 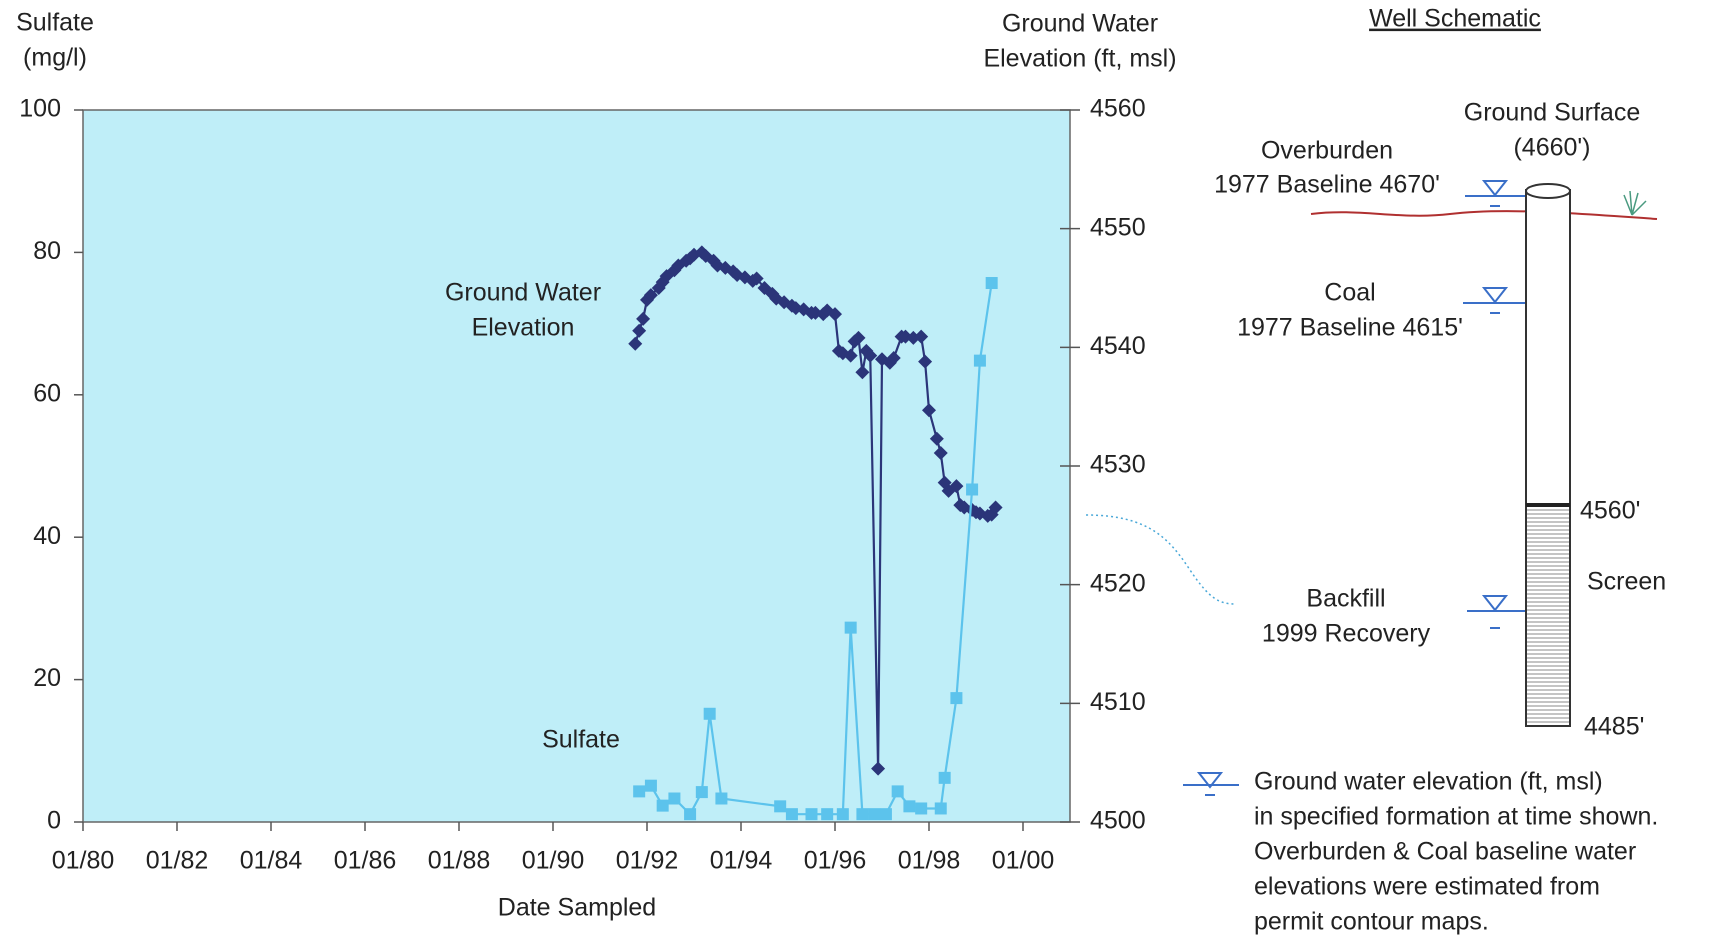 I want to click on y-tick-label: 60, so click(x=47, y=393).